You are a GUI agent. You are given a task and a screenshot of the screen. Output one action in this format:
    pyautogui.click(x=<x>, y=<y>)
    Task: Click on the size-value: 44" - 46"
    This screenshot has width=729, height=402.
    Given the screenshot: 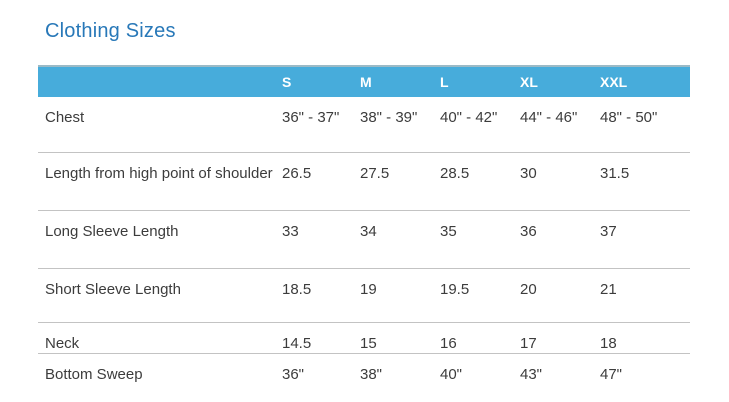 What is the action you would take?
    pyautogui.click(x=549, y=117)
    